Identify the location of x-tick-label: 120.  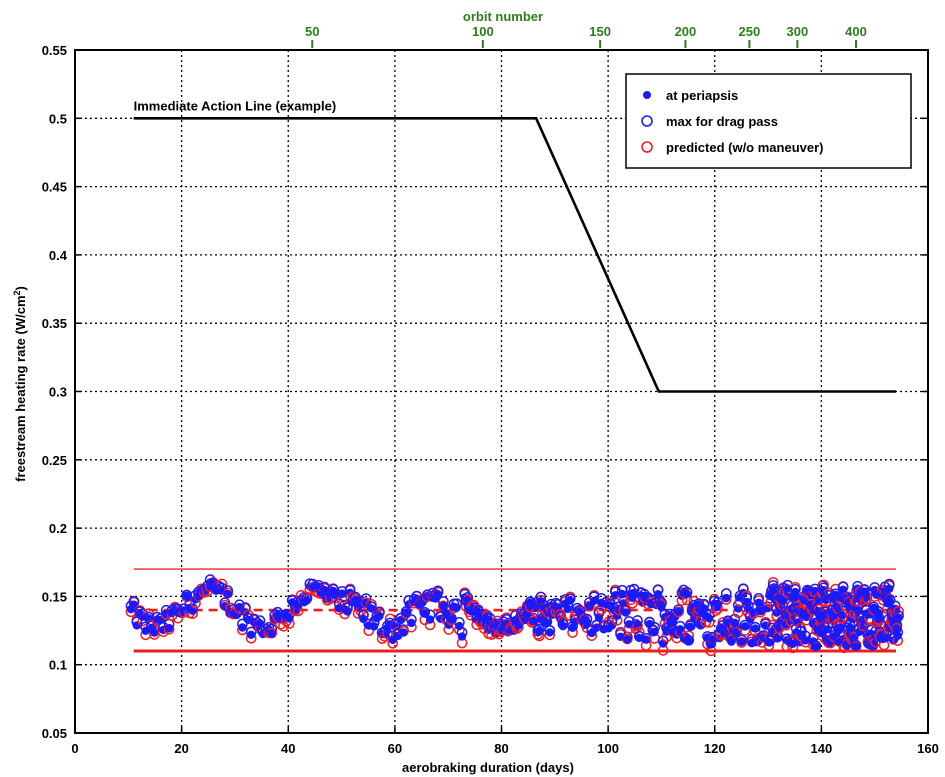
(715, 748).